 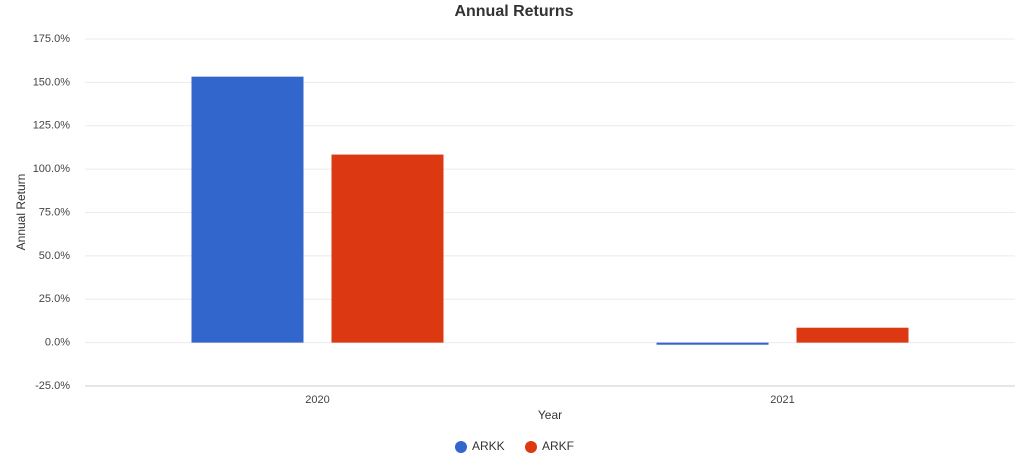 I want to click on y-tick-label: -25.0%, so click(x=52, y=386).